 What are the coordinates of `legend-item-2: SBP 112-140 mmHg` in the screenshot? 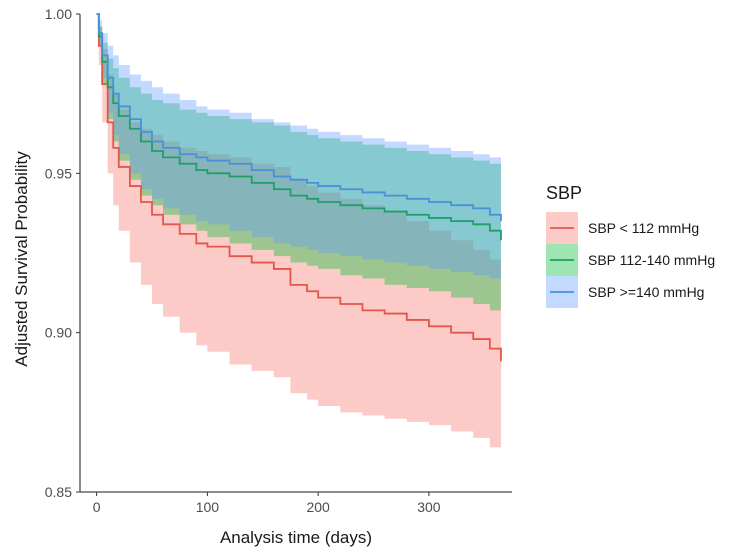 It's located at (630, 260).